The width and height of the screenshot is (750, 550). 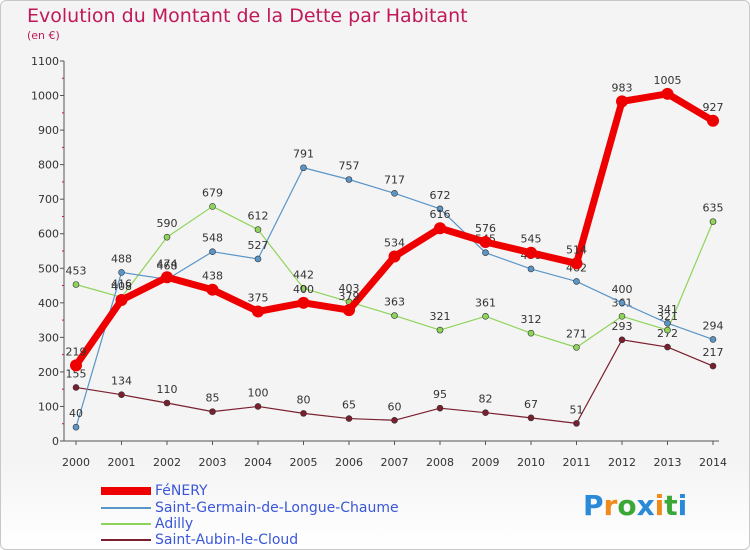 What do you see at coordinates (394, 179) in the screenshot?
I see `data-label: 717` at bounding box center [394, 179].